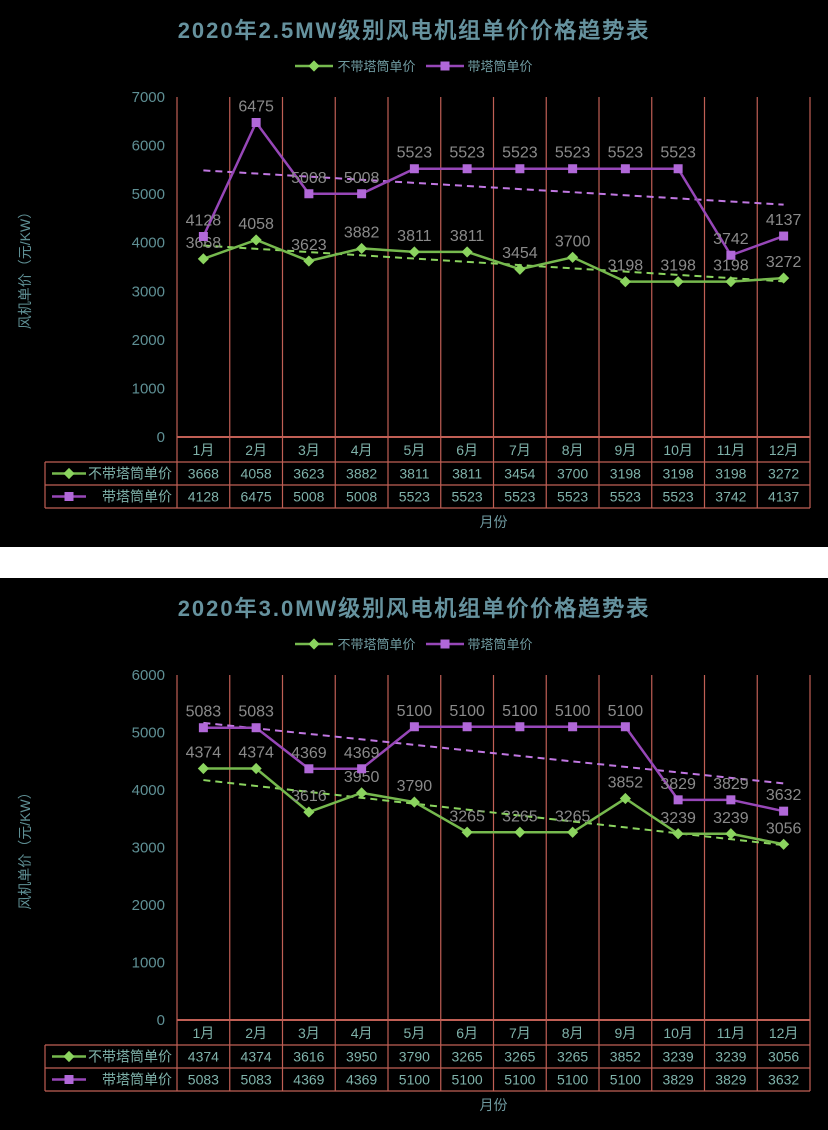 The height and width of the screenshot is (1130, 828). Describe the element at coordinates (204, 243) in the screenshot. I see `data-label: 3668` at that location.